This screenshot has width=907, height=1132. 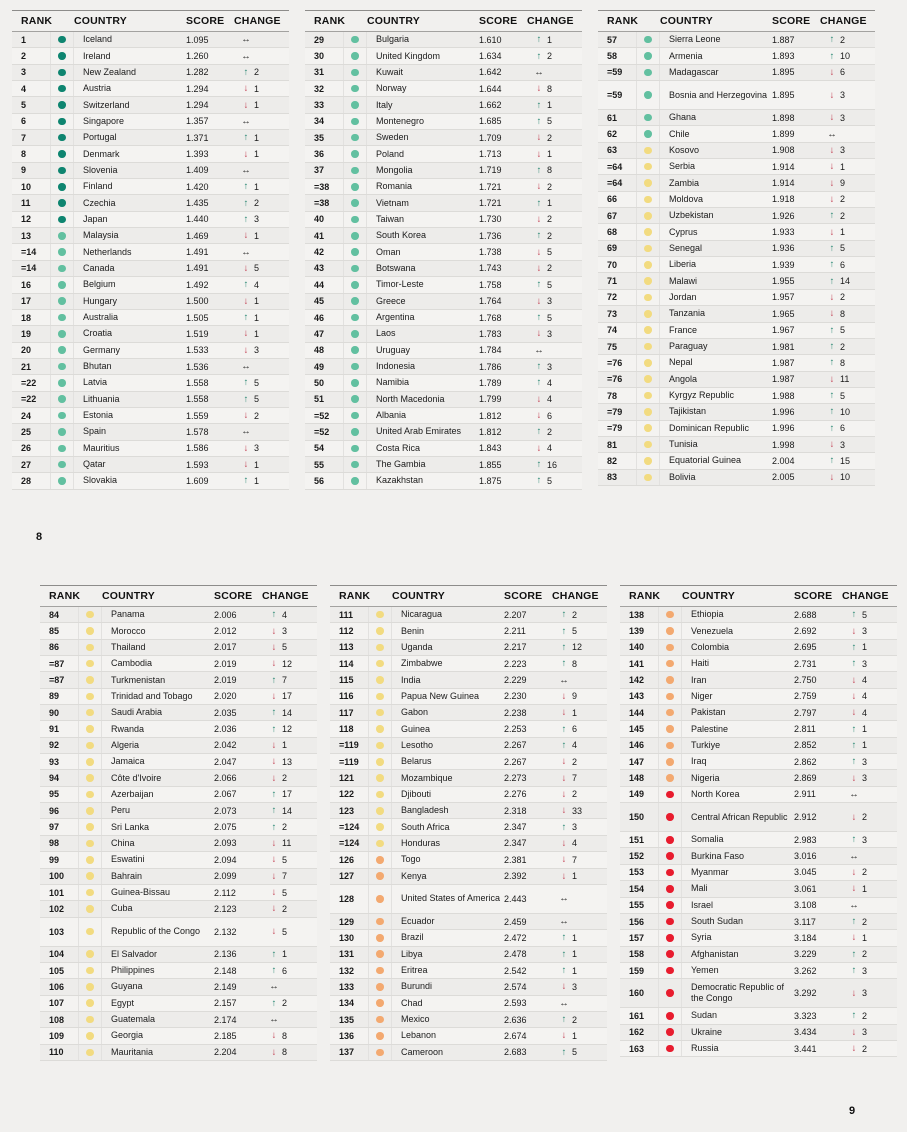 I want to click on rank-value: 113, so click(x=346, y=647).